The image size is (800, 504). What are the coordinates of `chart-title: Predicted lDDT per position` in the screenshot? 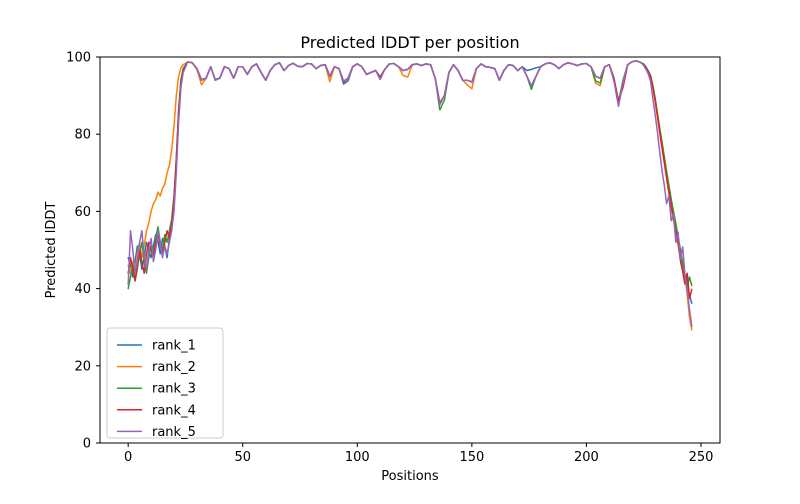 It's located at (409, 42).